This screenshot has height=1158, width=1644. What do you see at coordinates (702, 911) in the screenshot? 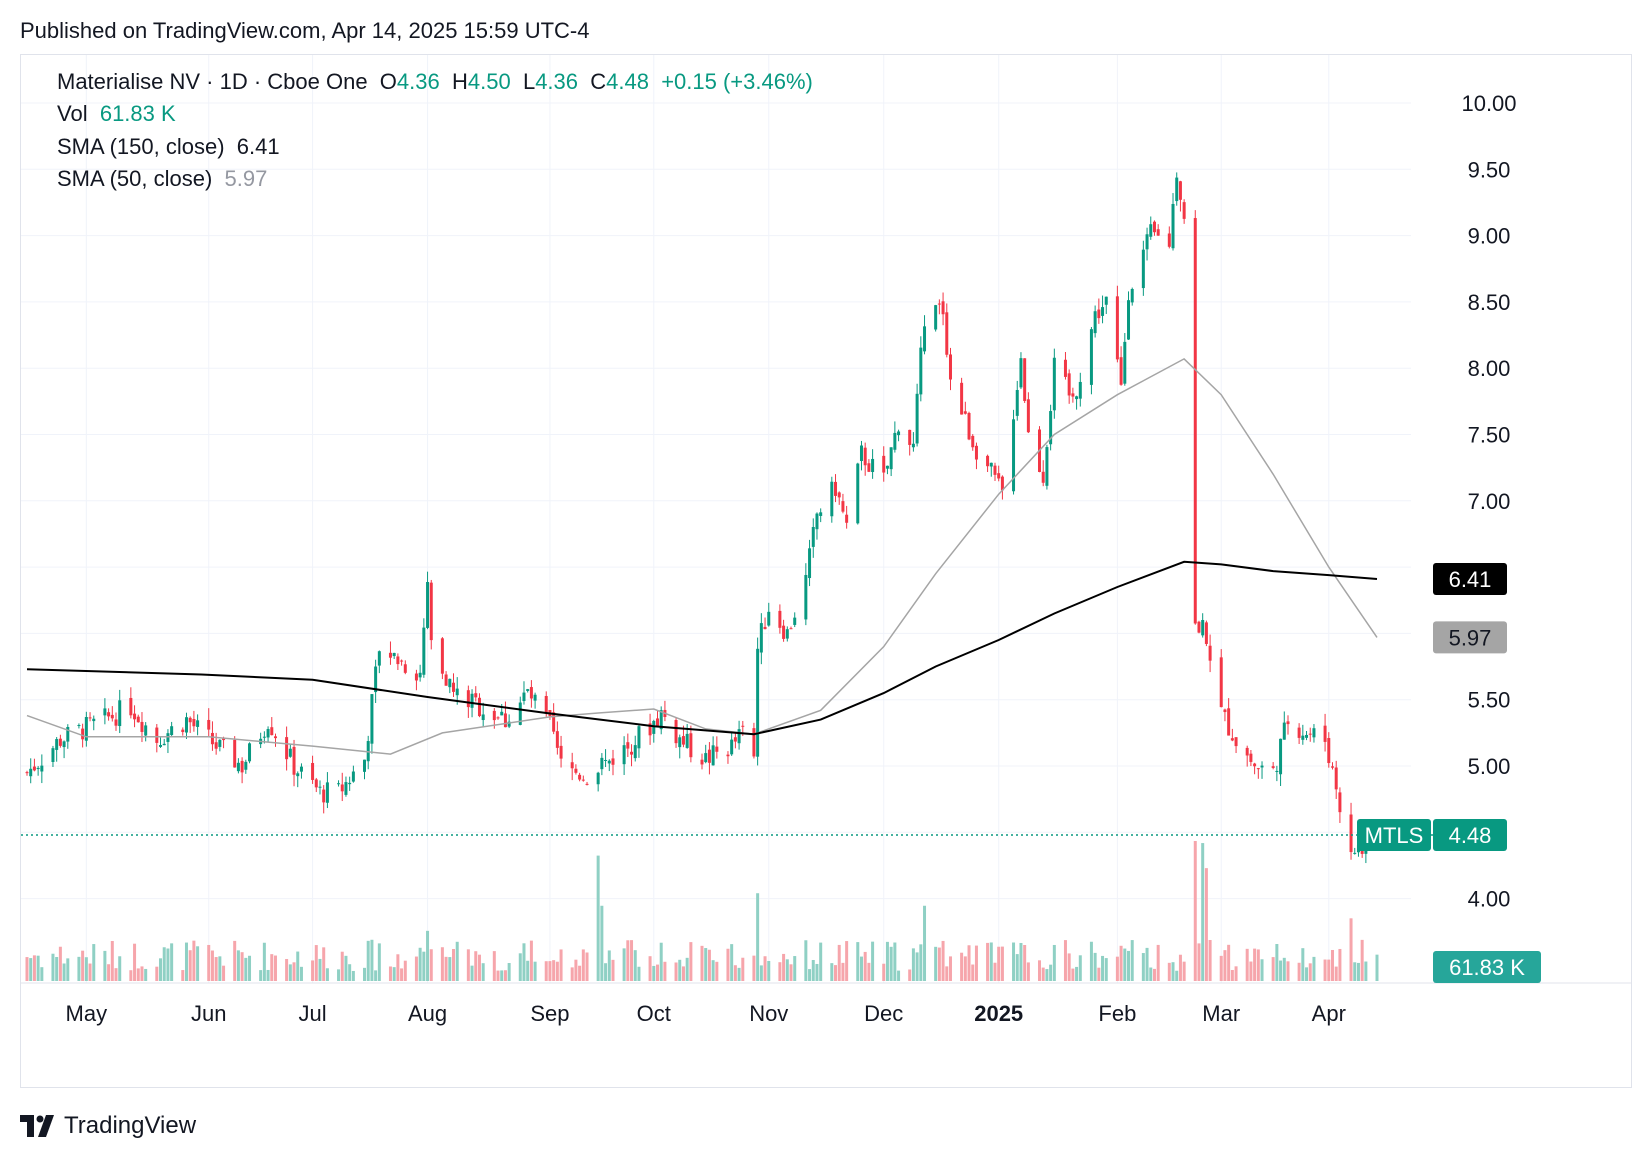
I see `volume-bars` at bounding box center [702, 911].